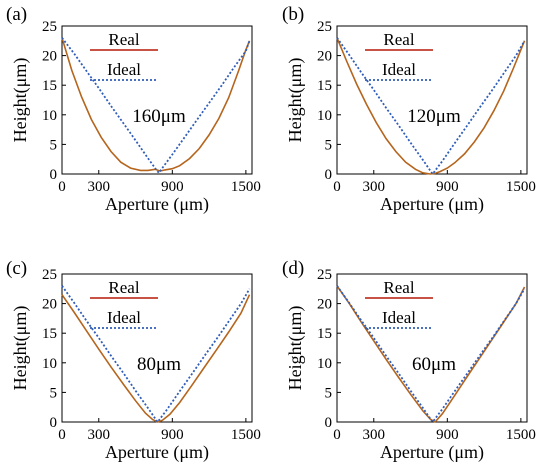 The width and height of the screenshot is (550, 475). What do you see at coordinates (159, 364) in the screenshot?
I see `aperture-annotation: 80μm` at bounding box center [159, 364].